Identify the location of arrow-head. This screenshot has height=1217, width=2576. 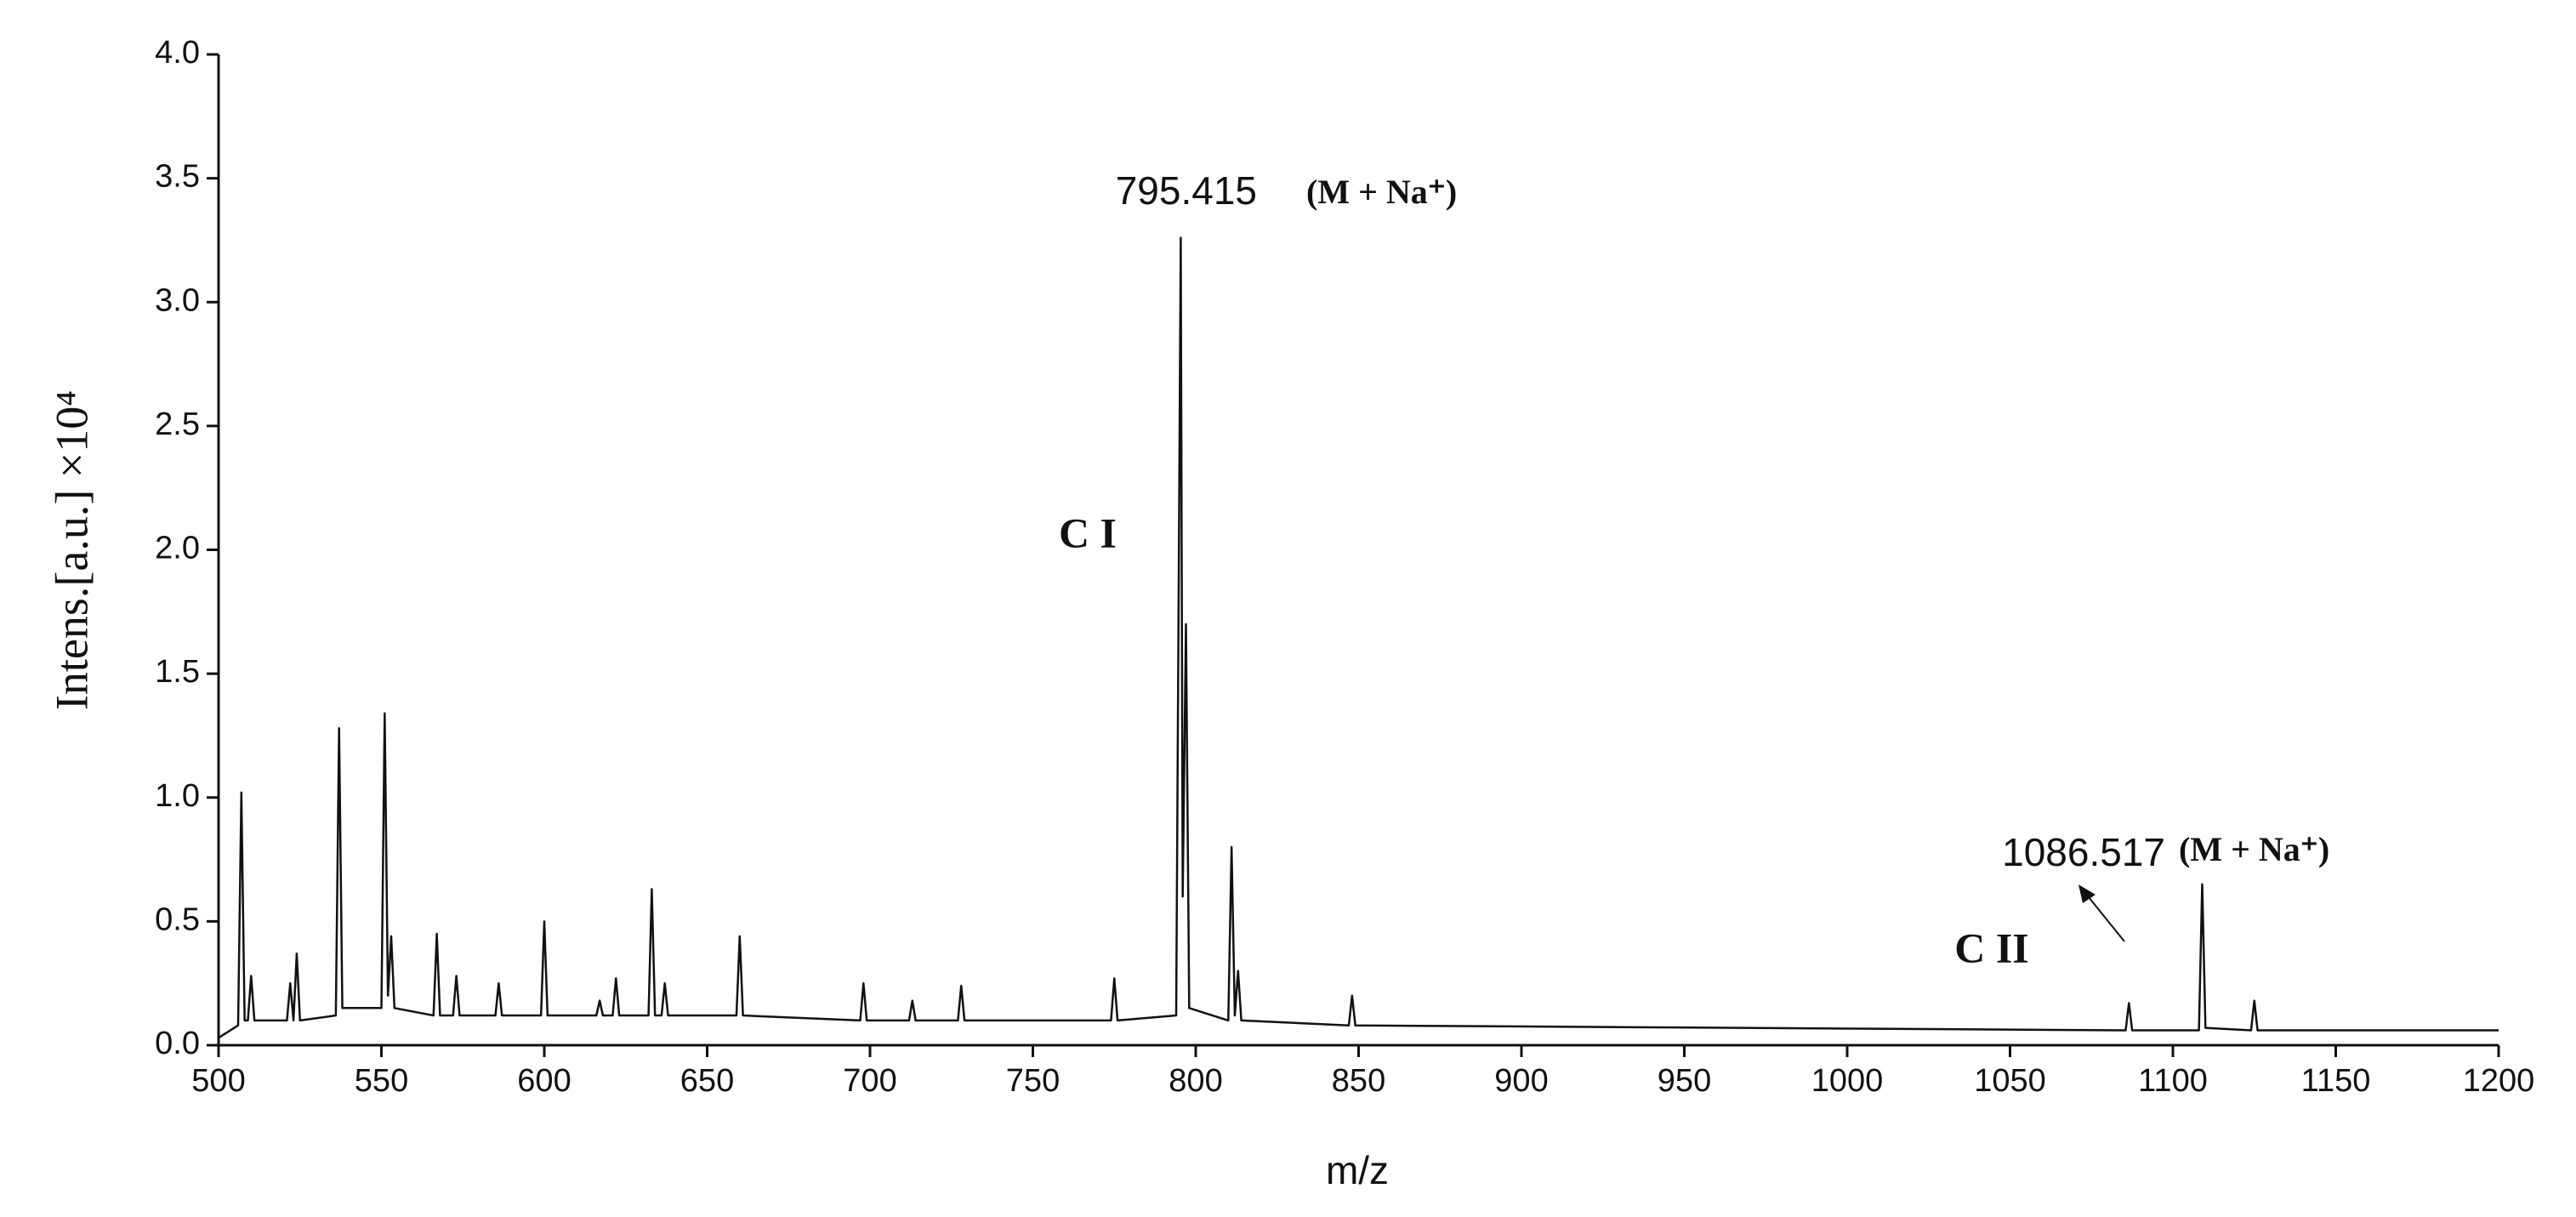
(2086, 893).